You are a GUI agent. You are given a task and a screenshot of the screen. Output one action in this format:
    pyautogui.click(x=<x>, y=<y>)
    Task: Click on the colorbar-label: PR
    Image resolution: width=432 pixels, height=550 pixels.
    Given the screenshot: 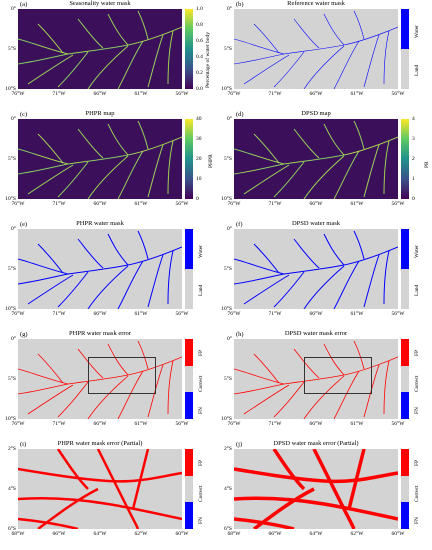 What is the action you would take?
    pyautogui.click(x=427, y=164)
    